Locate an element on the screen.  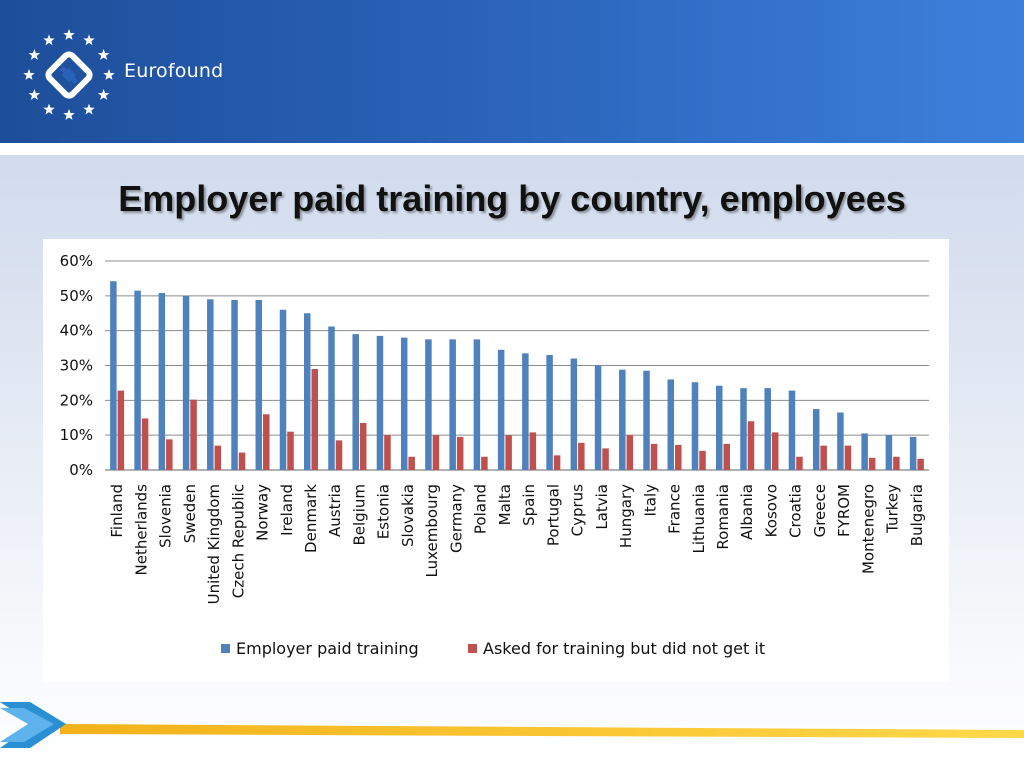
bar-employer-paid-training-latvia is located at coordinates (598, 417).